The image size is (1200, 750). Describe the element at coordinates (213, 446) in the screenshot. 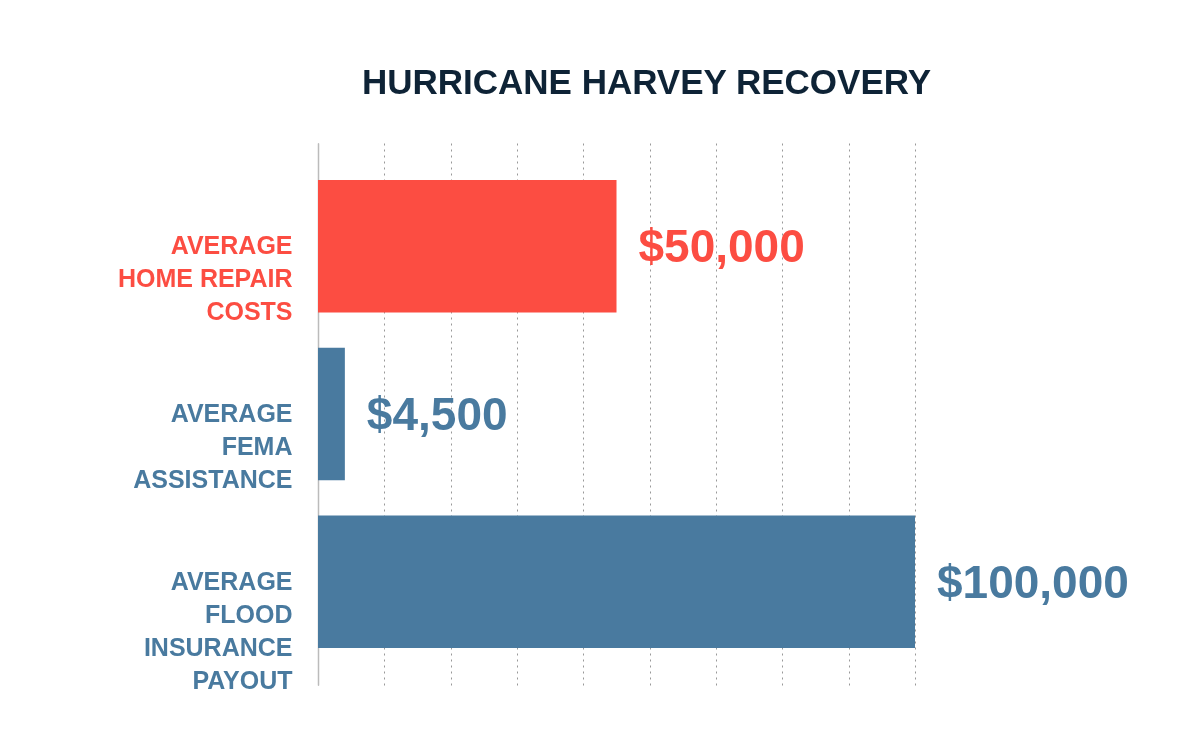

I see `y-tick-label: AVERAGE FEMA ASSISTANCE` at that location.